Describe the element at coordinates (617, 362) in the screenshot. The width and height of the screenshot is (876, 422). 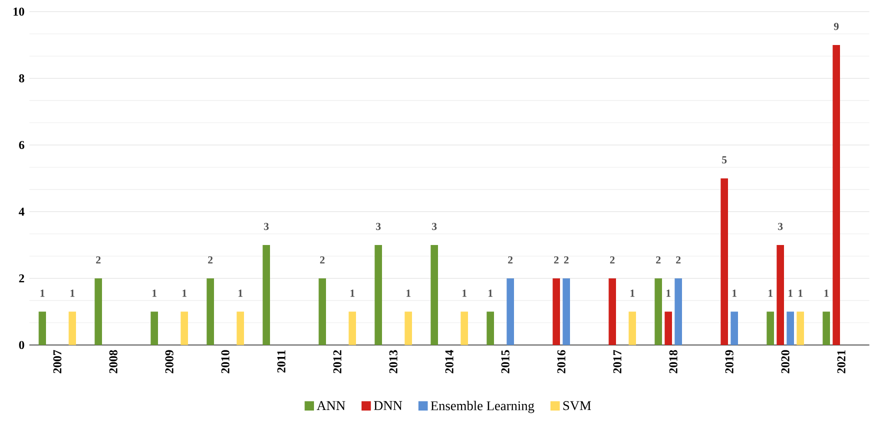
I see `x-tick-label: 2017` at that location.